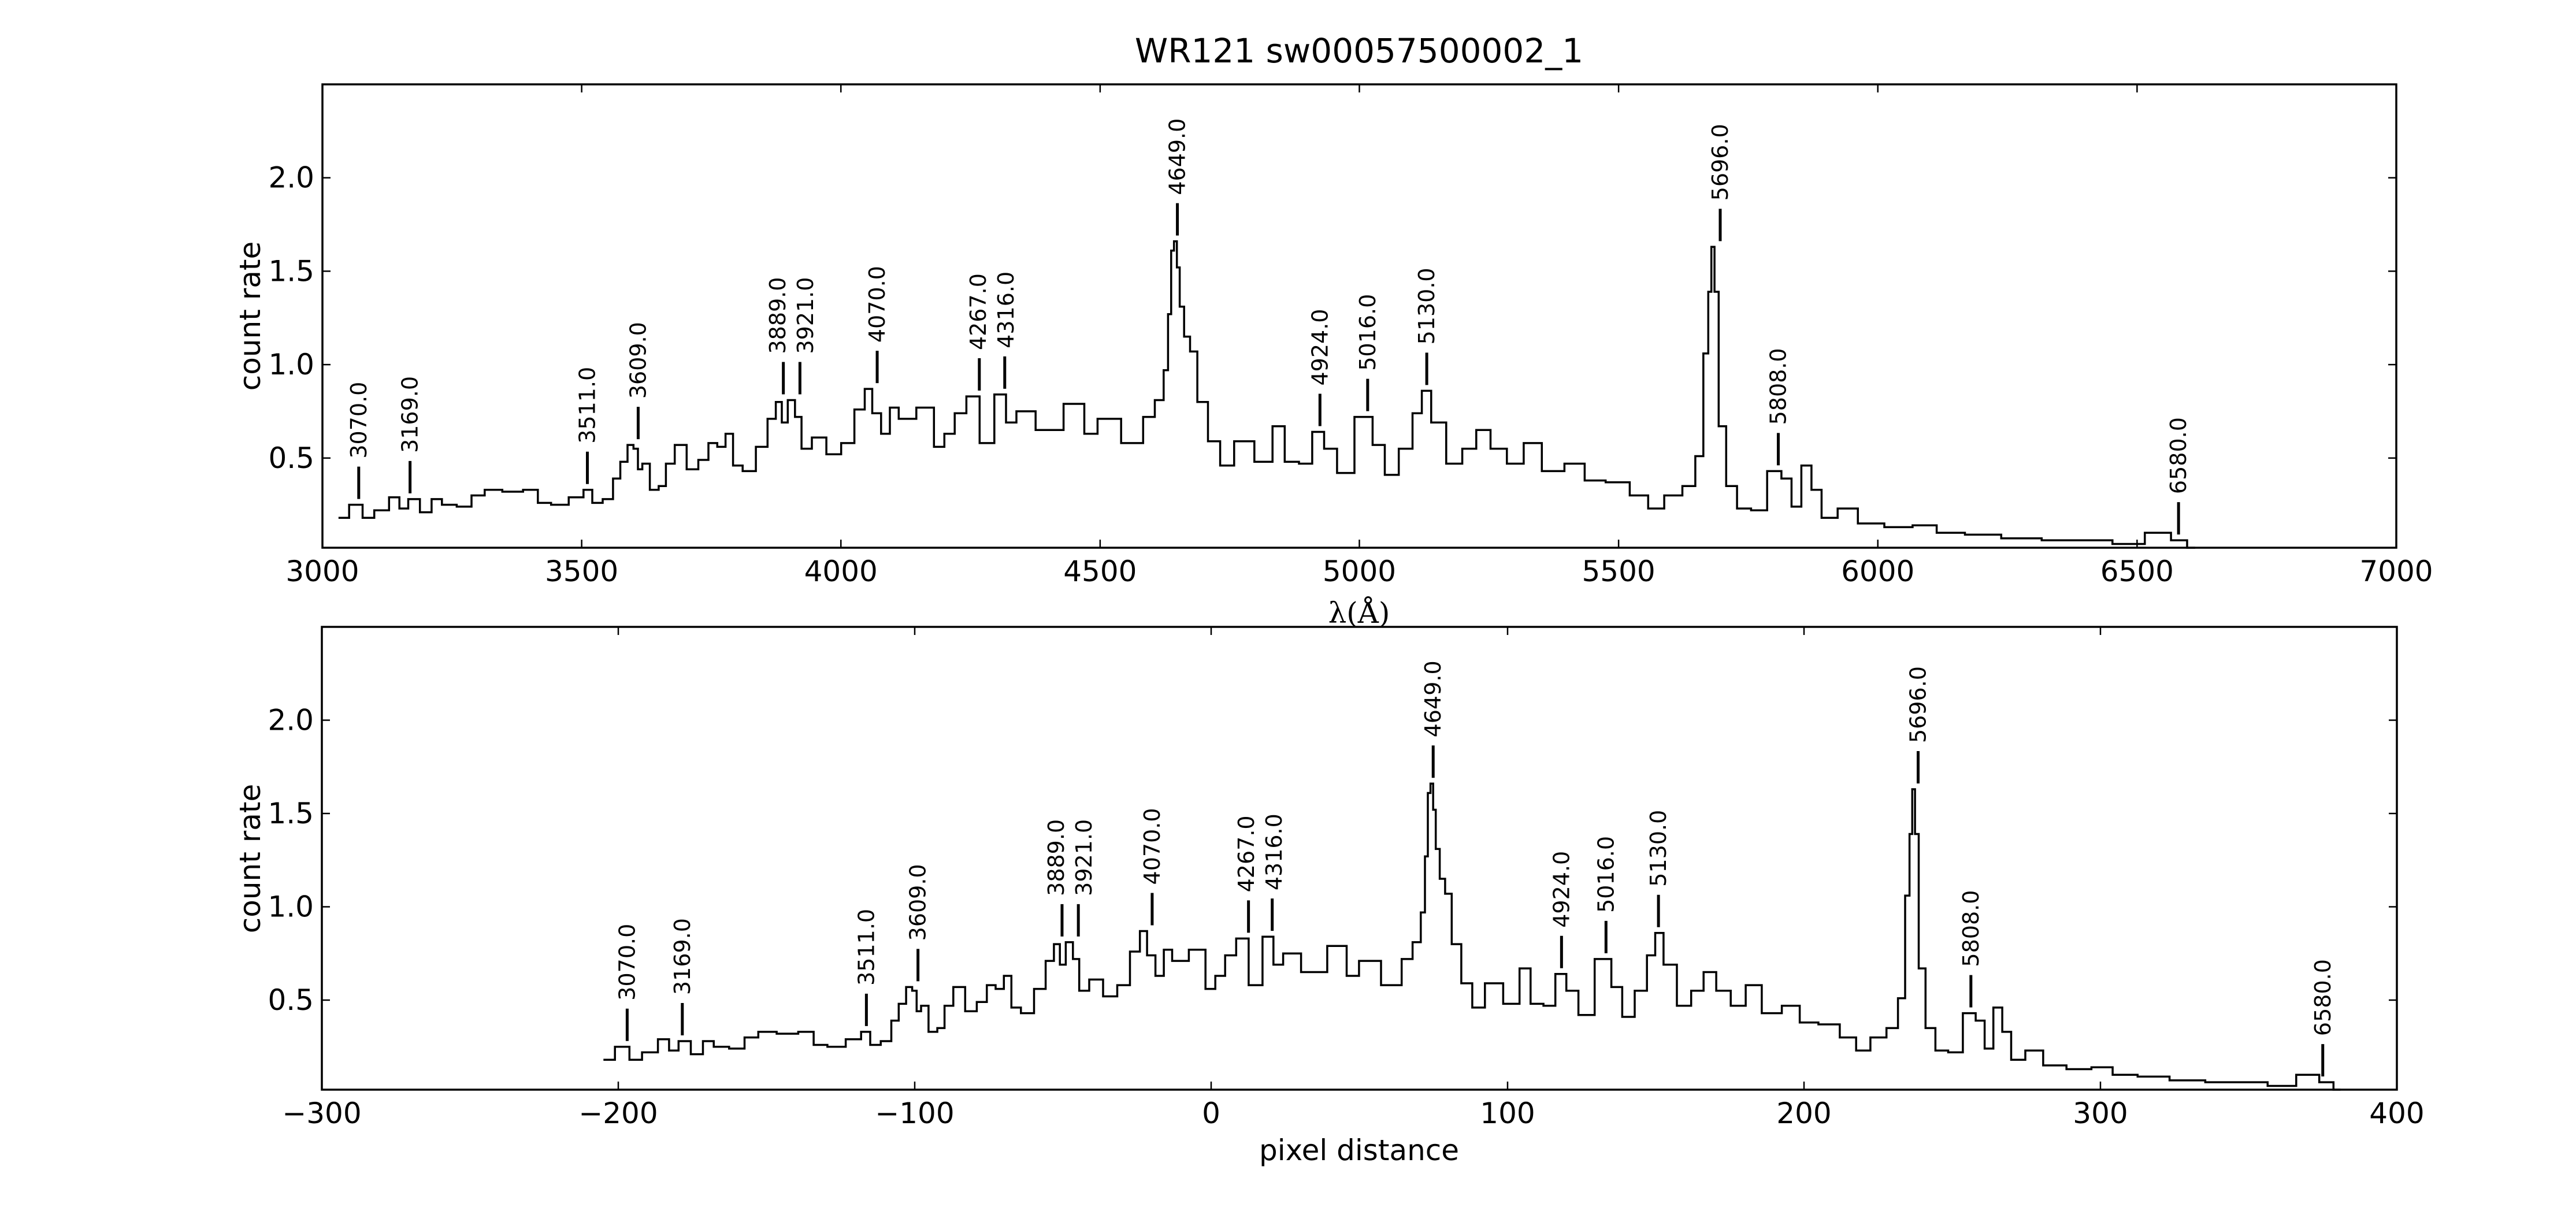 This screenshot has width=2576, height=1211. Describe the element at coordinates (1804, 1113) in the screenshot. I see `x-tick-label: 200` at that location.